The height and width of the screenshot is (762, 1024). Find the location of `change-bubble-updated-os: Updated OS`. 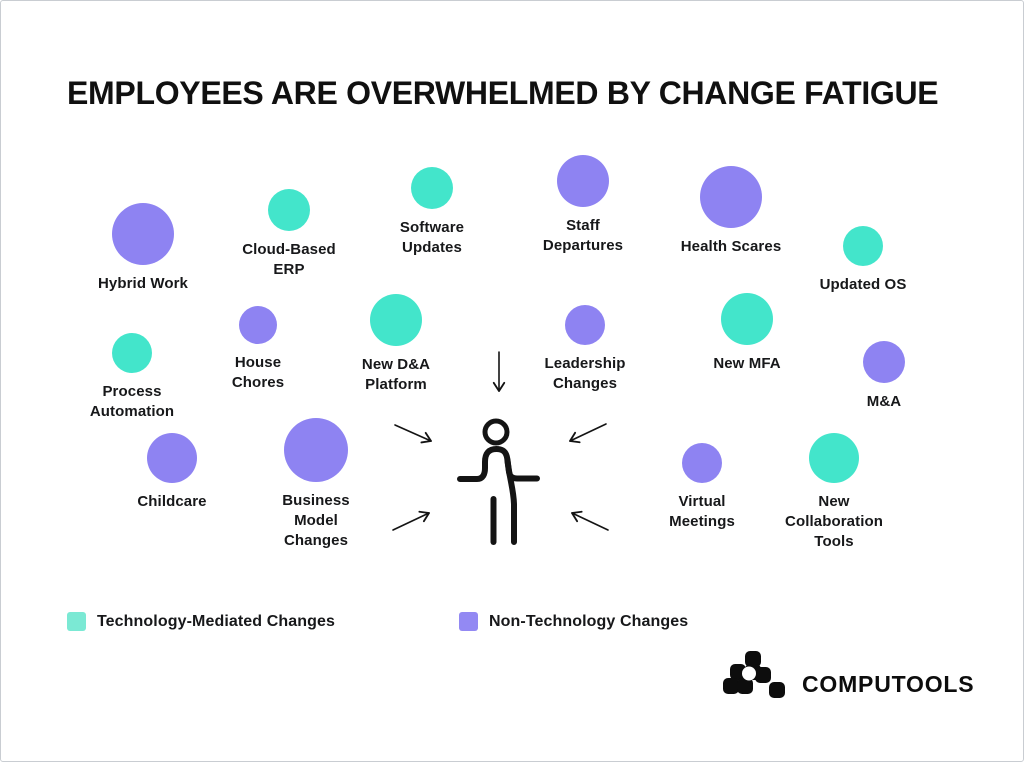

change-bubble-updated-os: Updated OS is located at coordinates (863, 260).